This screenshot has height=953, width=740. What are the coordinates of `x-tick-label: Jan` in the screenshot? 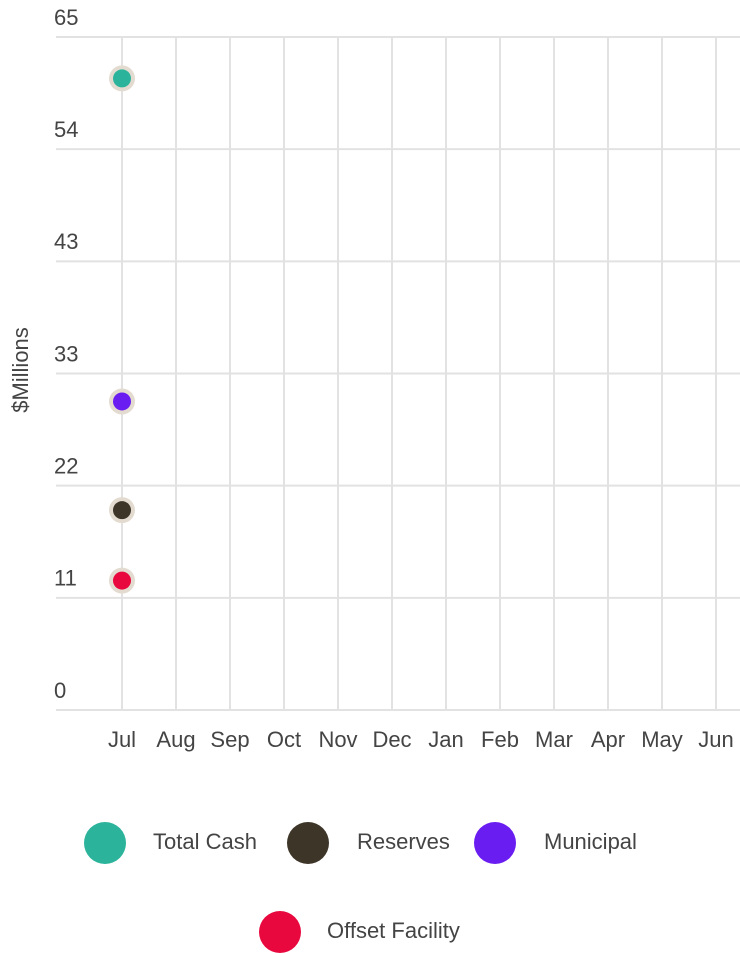 It's located at (445, 739).